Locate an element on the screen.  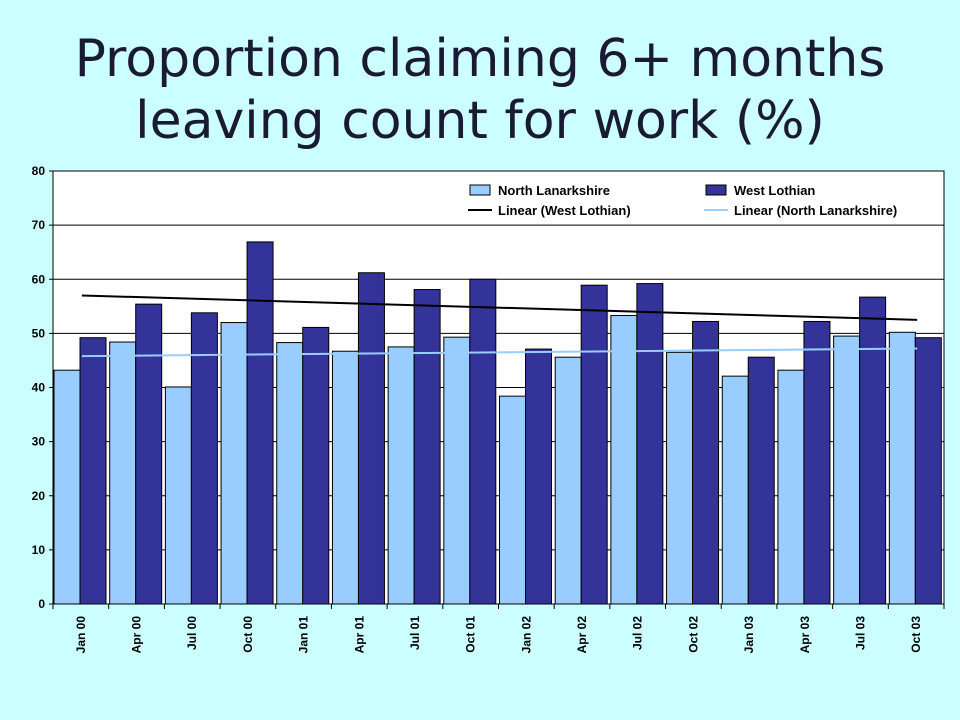
x-tick-label: Jan 00 is located at coordinates (81, 635).